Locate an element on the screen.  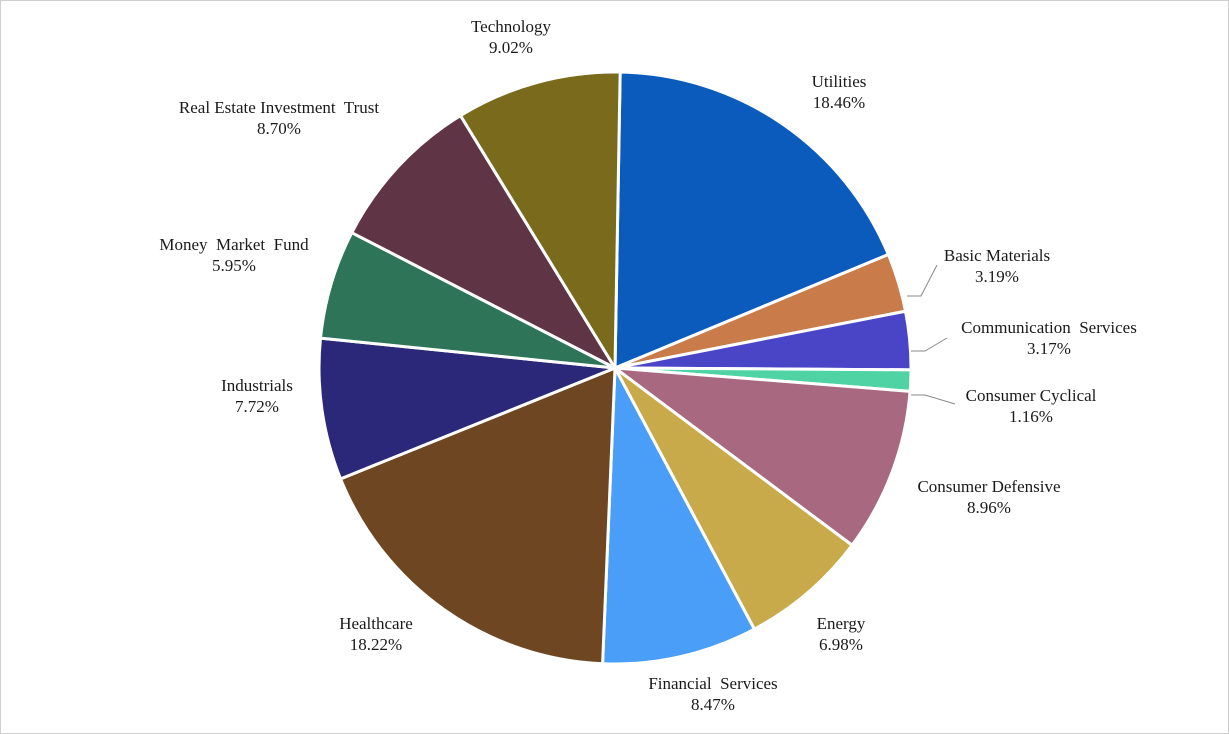
slice-value-label: 1.16% is located at coordinates (1031, 416).